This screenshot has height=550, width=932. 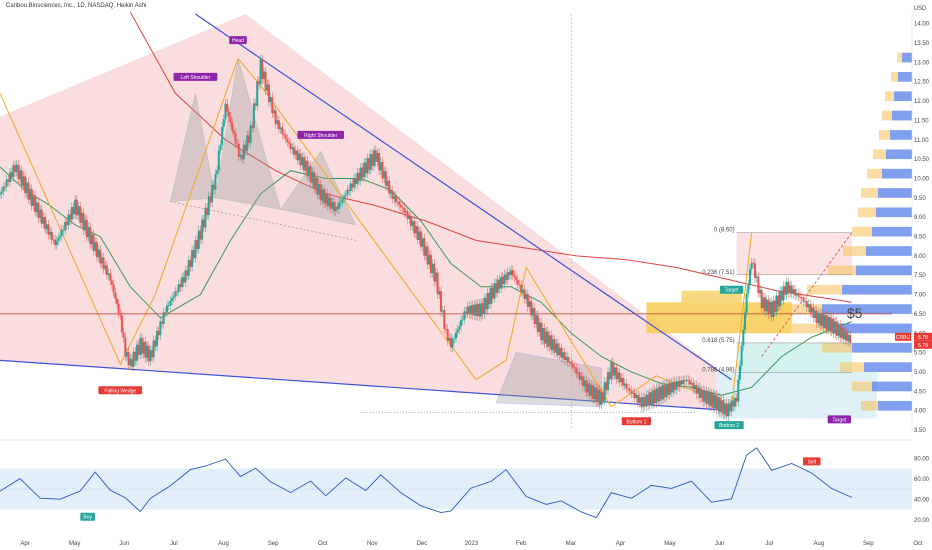 What do you see at coordinates (922, 160) in the screenshot?
I see `price-tick: 10.50` at bounding box center [922, 160].